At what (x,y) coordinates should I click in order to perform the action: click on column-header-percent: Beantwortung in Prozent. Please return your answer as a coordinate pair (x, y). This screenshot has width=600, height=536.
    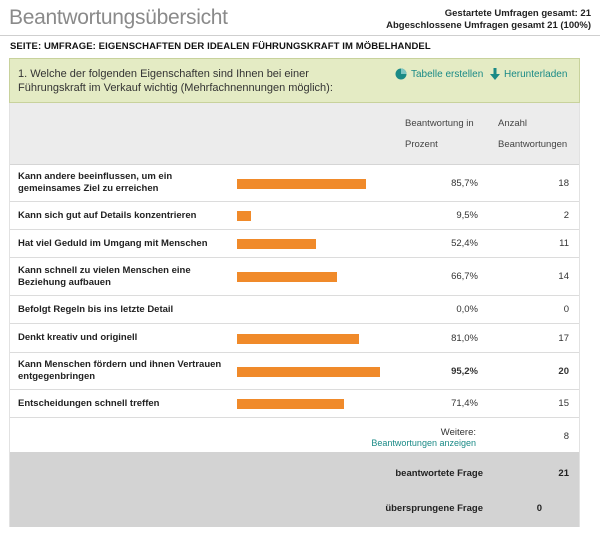
    Looking at the image, I should click on (439, 134).